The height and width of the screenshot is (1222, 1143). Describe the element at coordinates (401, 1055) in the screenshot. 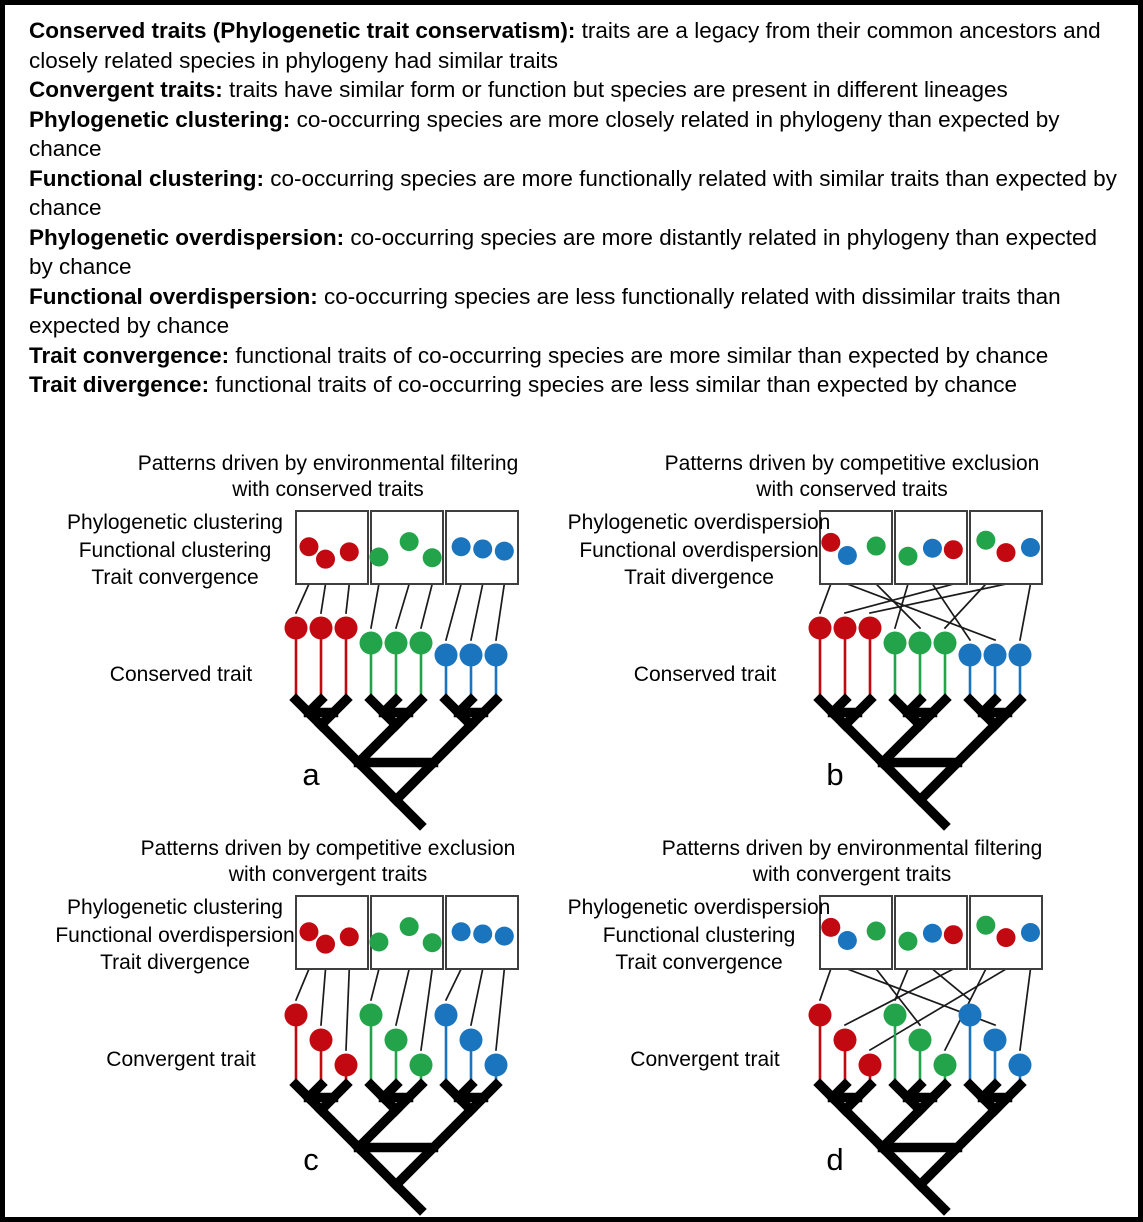

I see `panel-c-diagram` at that location.